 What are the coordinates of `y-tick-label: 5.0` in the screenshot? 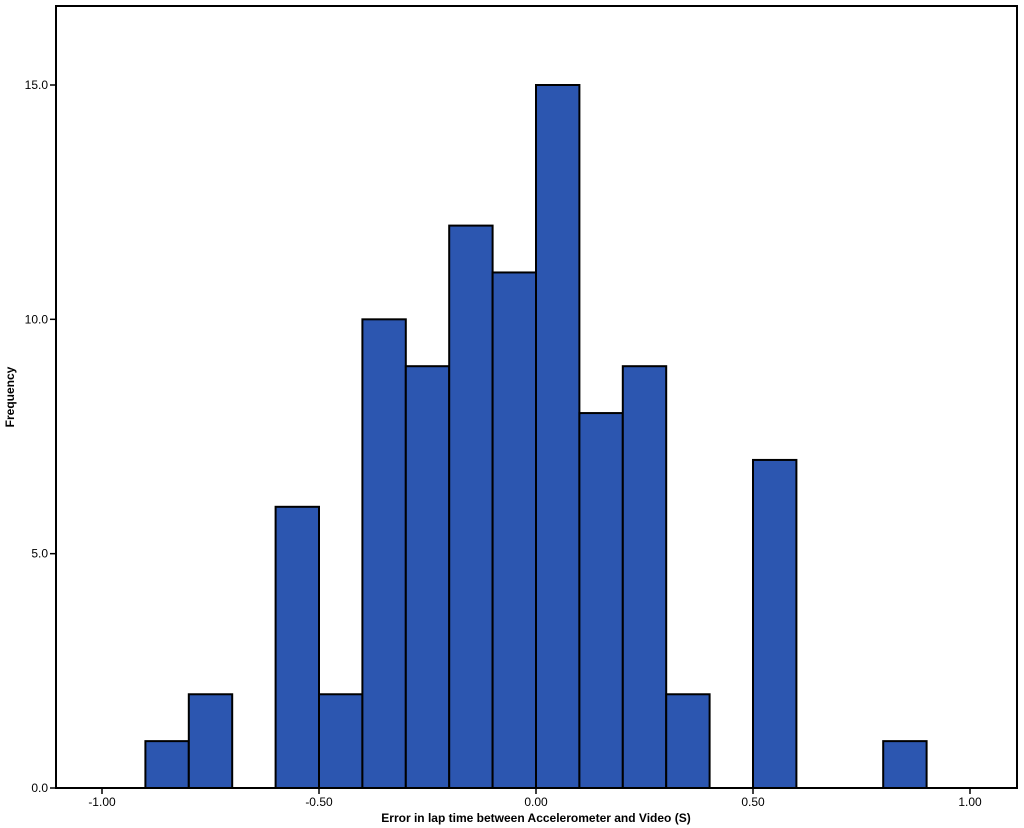 It's located at (39, 554).